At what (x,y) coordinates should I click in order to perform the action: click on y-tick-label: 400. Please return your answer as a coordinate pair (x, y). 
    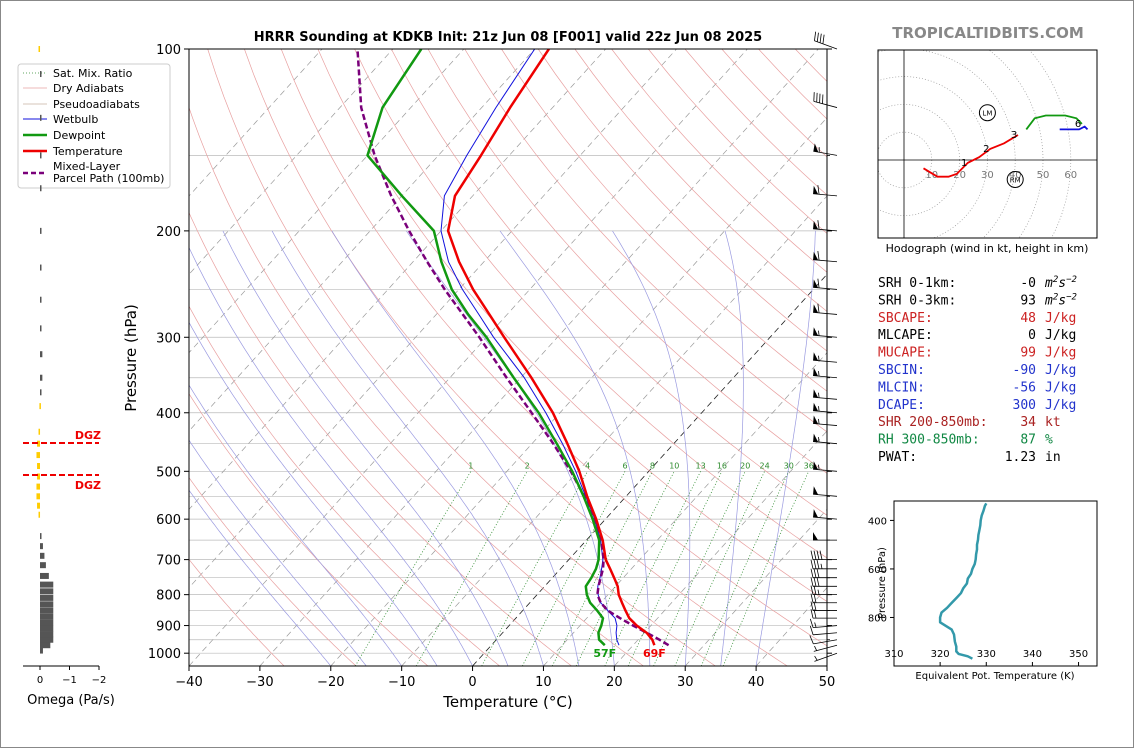
    Looking at the image, I should click on (168, 414).